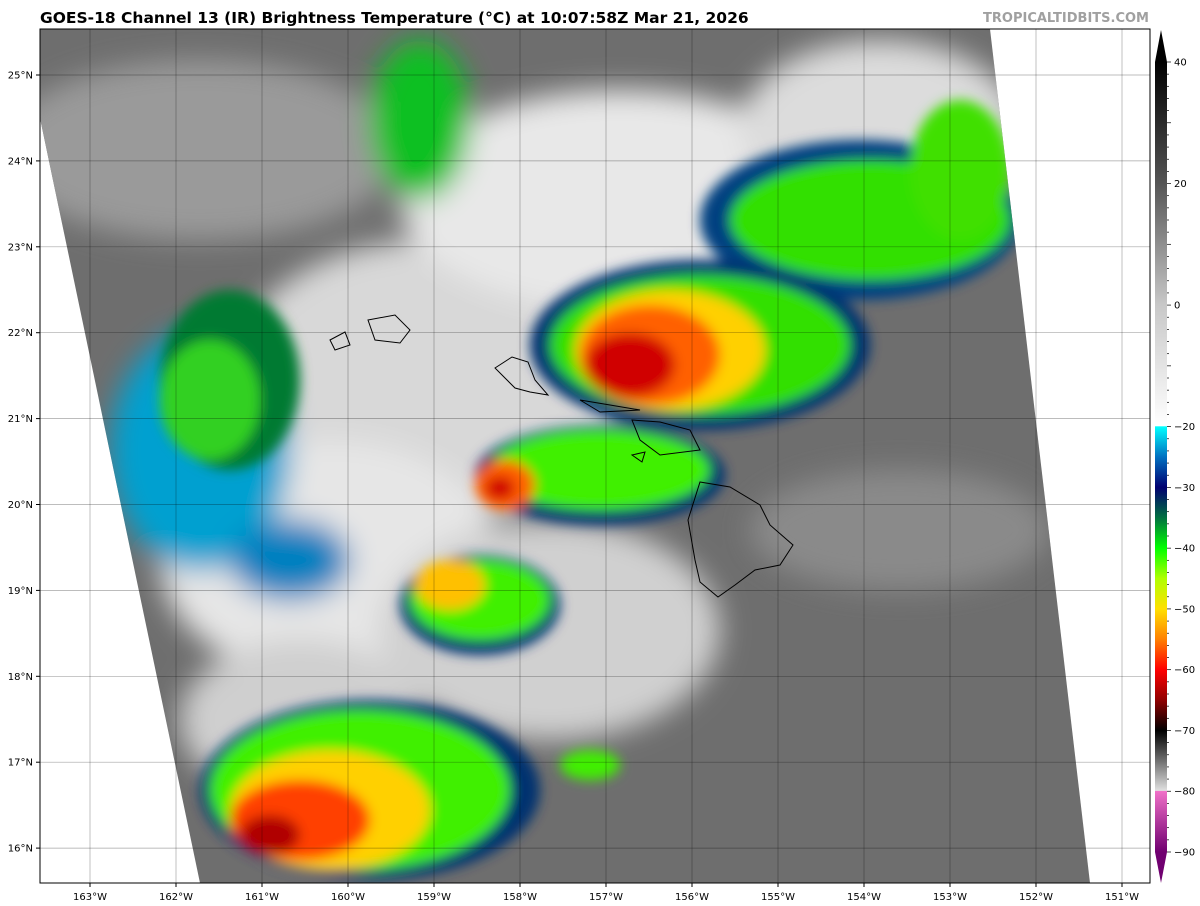 The height and width of the screenshot is (906, 1200). I want to click on lon-tick-label: 158°W, so click(520, 897).